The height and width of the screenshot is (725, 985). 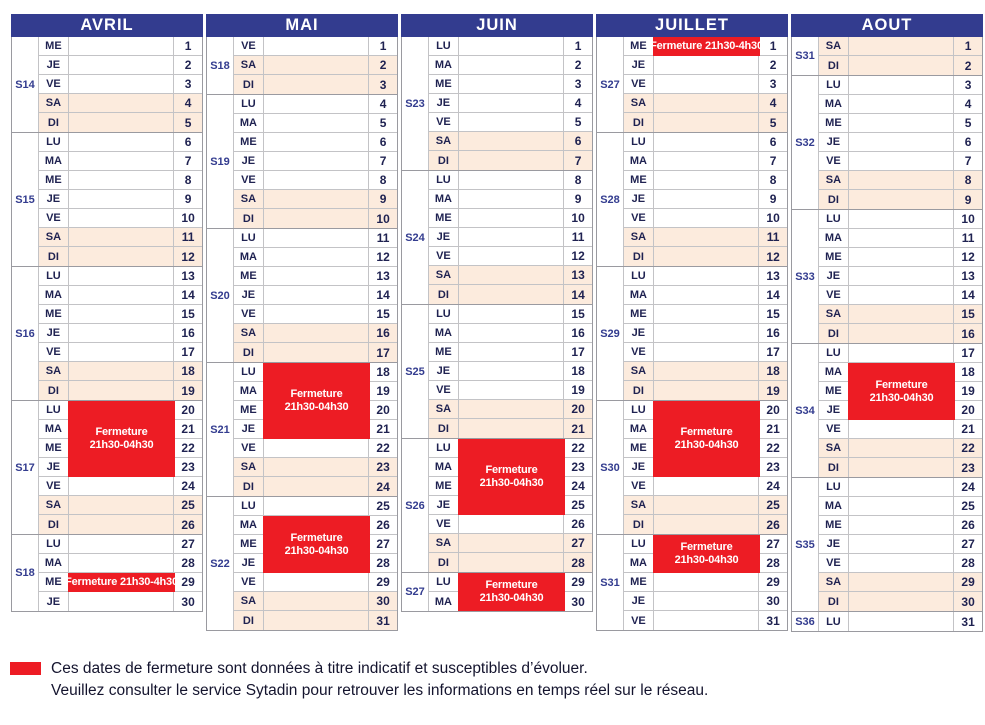 I want to click on week-number: S32, so click(x=805, y=142).